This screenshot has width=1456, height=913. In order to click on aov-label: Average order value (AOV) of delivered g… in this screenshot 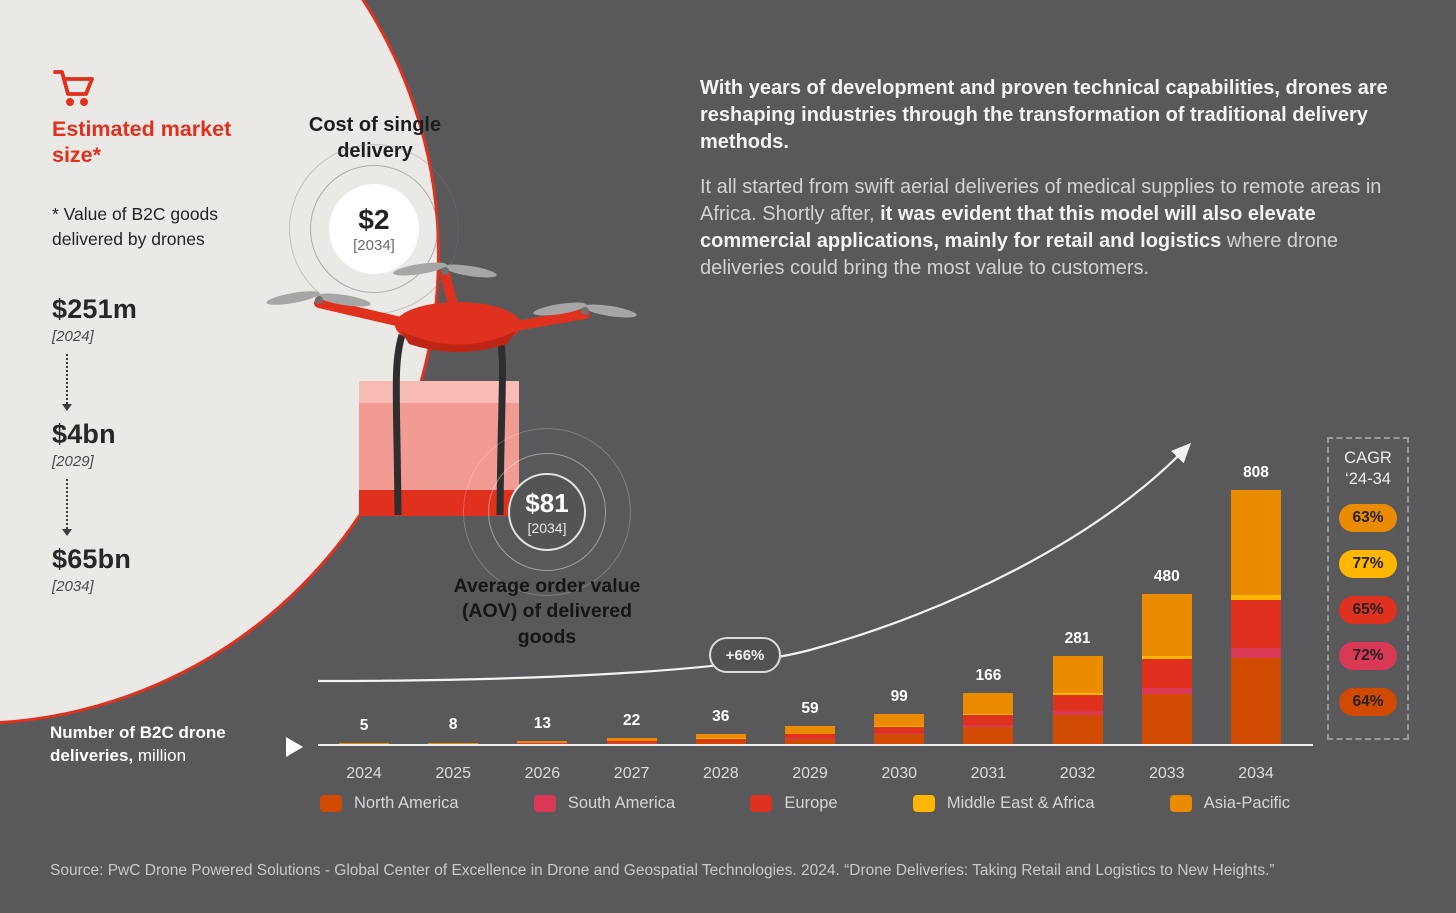, I will do `click(547, 611)`.